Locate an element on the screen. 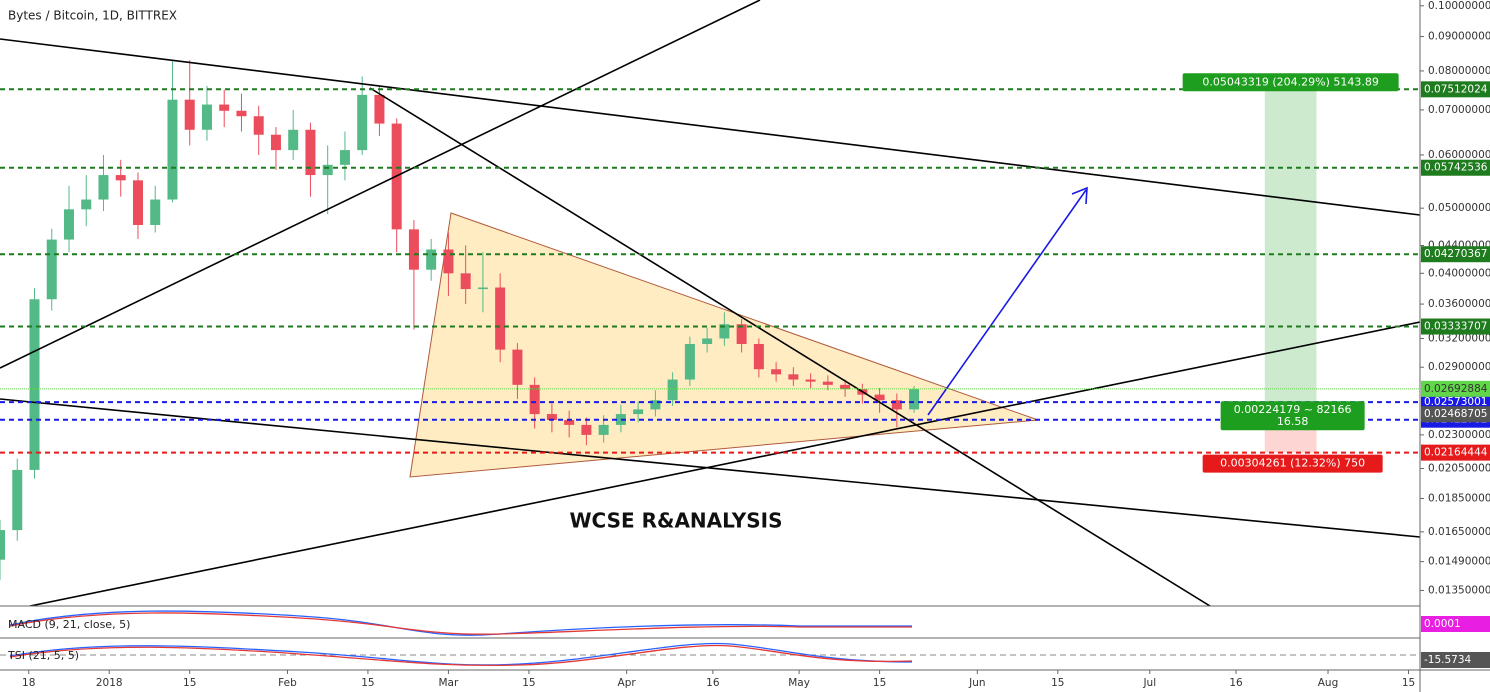  level-label: 0.07512024 is located at coordinates (1456, 89).